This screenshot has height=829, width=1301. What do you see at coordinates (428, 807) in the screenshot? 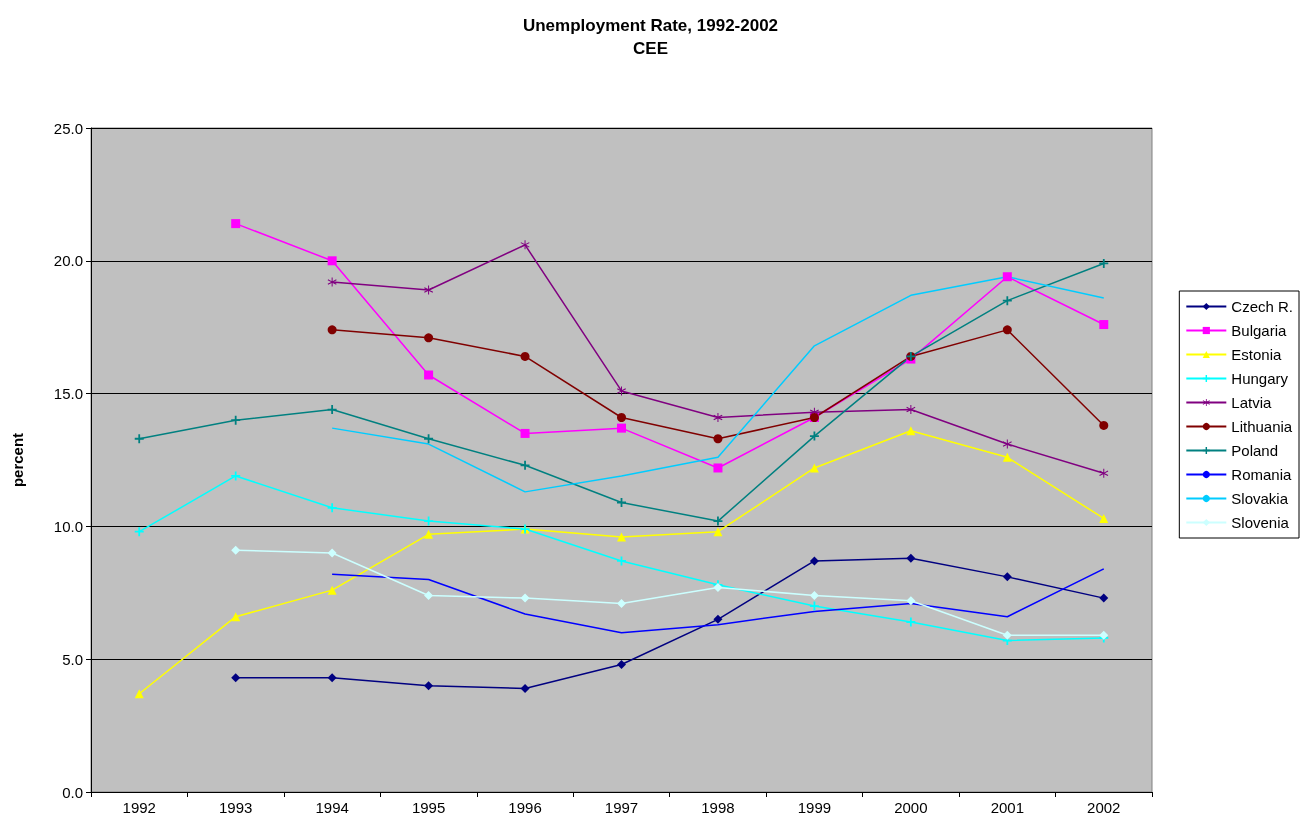
I see `x-tick-label: 1995` at bounding box center [428, 807].